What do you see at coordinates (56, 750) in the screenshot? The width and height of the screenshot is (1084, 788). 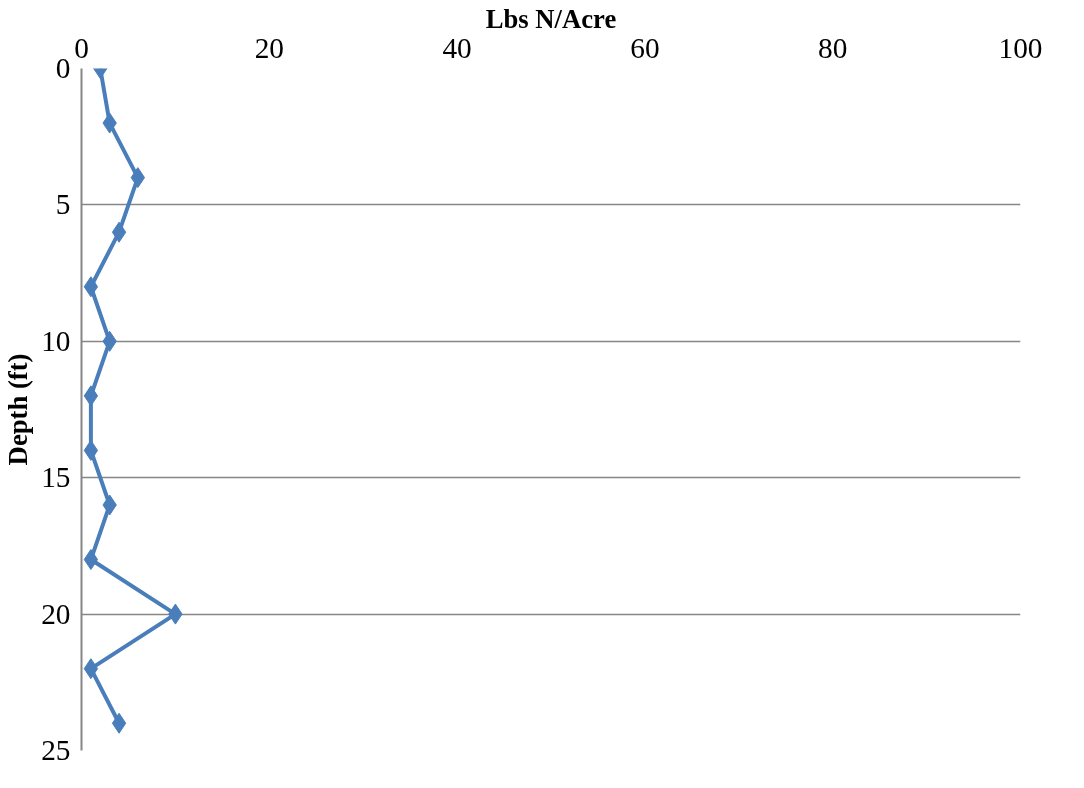 I see `y-tick-label: 25` at bounding box center [56, 750].